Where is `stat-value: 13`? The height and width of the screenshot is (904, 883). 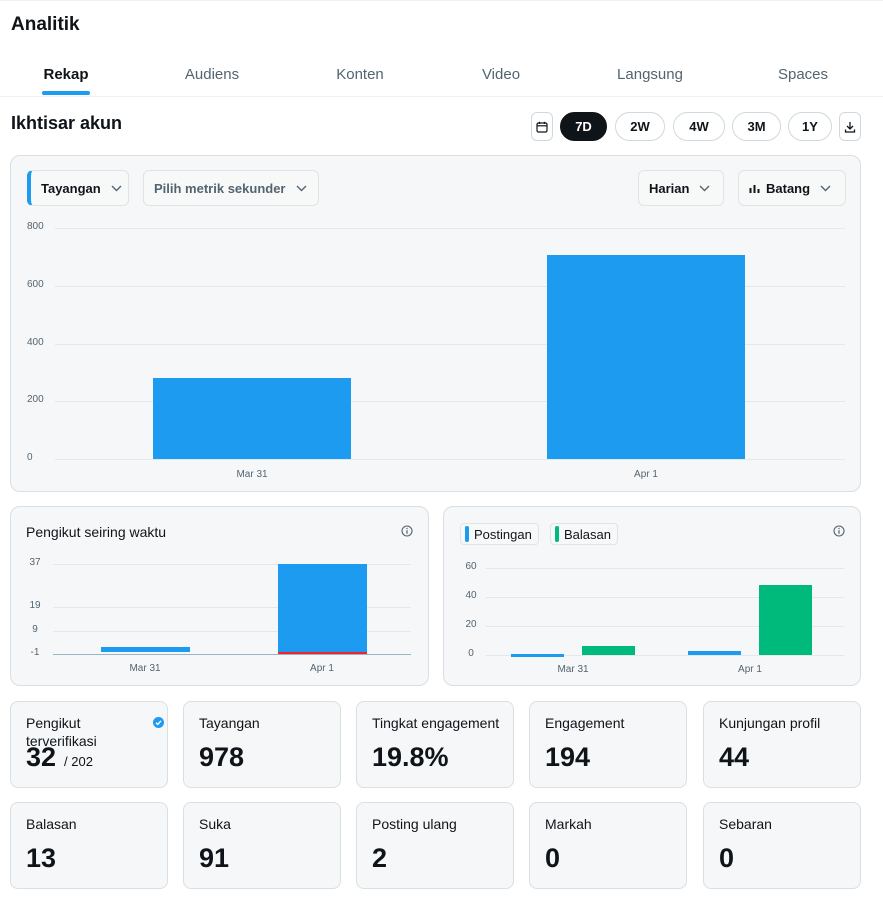 stat-value: 13 is located at coordinates (41, 858).